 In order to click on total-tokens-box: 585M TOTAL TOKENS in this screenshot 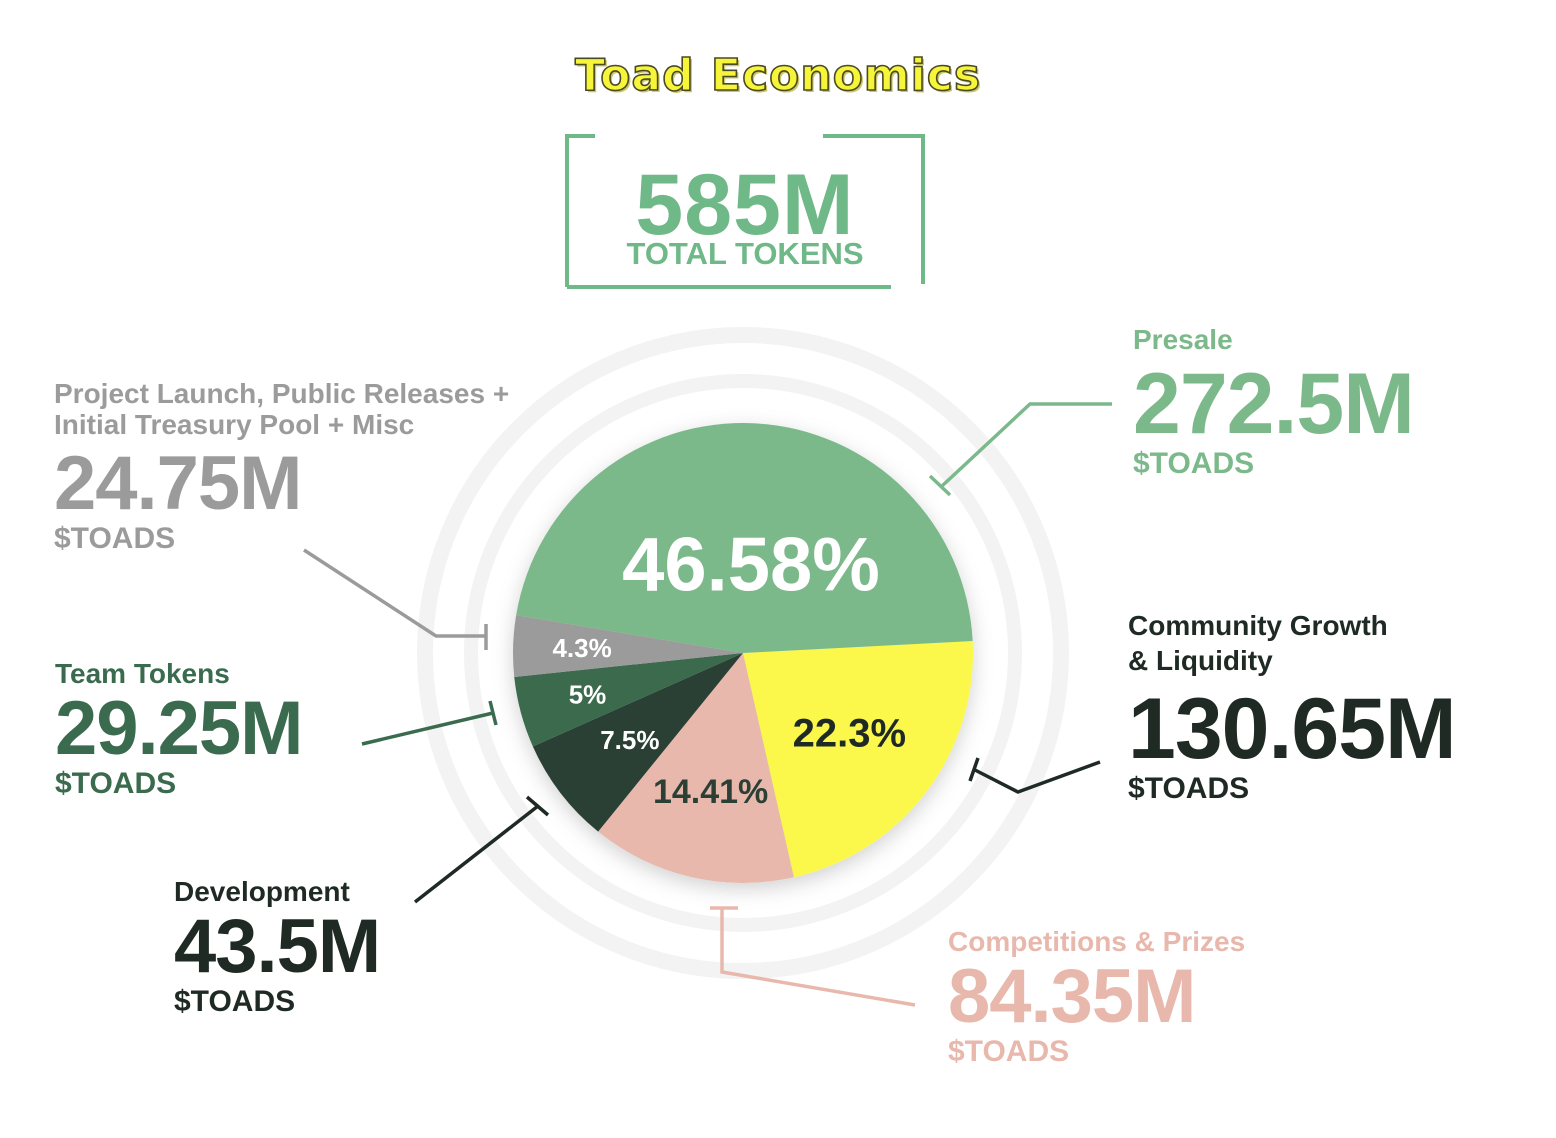, I will do `click(745, 211)`.